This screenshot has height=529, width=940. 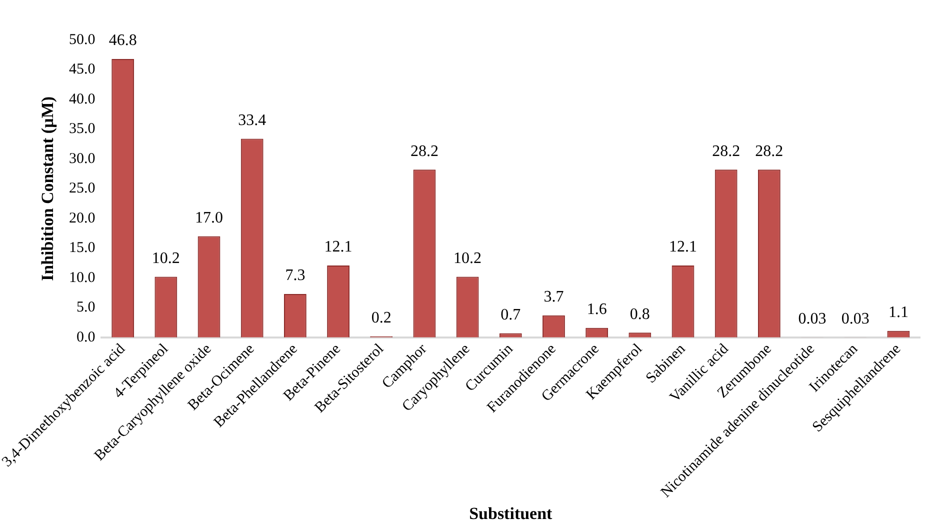 What do you see at coordinates (48, 188) in the screenshot?
I see `y-axis-title: Inhibition Constant (µM)` at bounding box center [48, 188].